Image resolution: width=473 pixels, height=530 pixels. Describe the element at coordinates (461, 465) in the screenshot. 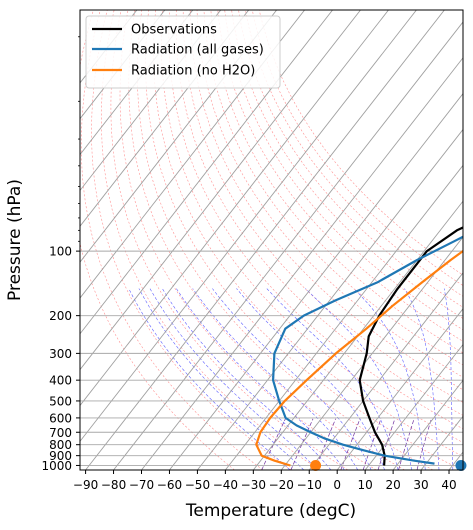

I see `surface-marker-all-gases` at that location.